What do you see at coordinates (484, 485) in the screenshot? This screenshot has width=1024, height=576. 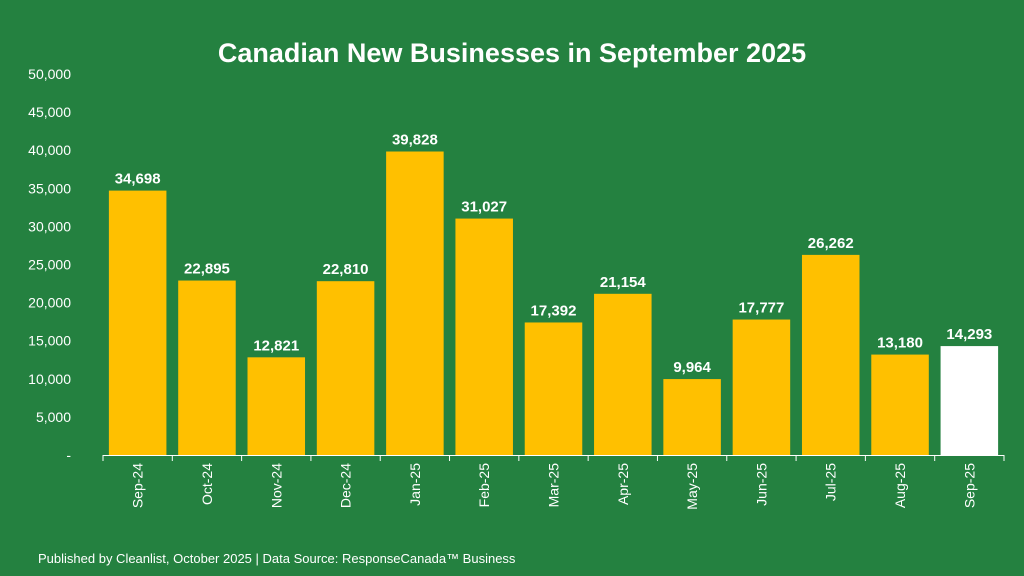 I see `x-tick-label: Feb-25` at bounding box center [484, 485].